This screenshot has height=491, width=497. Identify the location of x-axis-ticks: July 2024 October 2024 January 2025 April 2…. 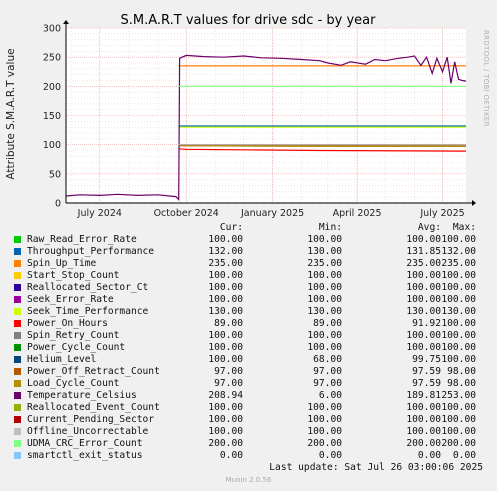
(271, 213).